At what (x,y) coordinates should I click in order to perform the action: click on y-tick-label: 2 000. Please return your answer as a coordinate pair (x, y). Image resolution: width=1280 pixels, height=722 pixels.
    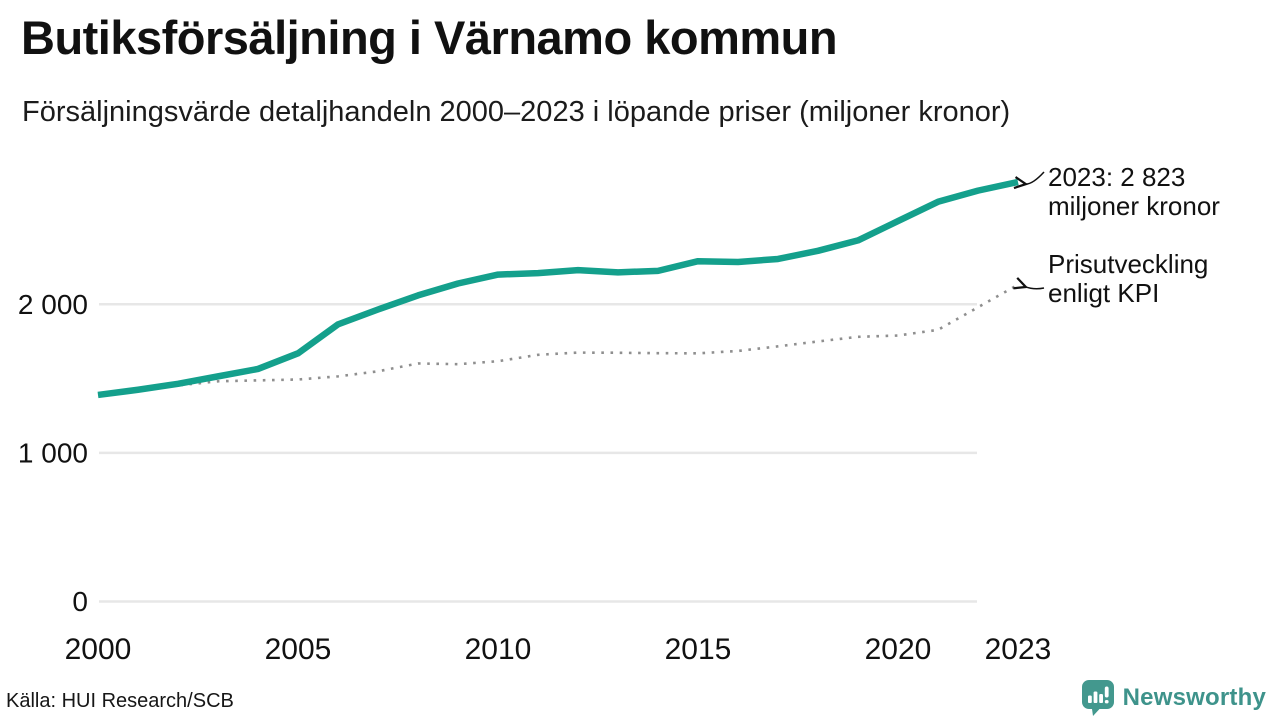
    Looking at the image, I should click on (53, 304).